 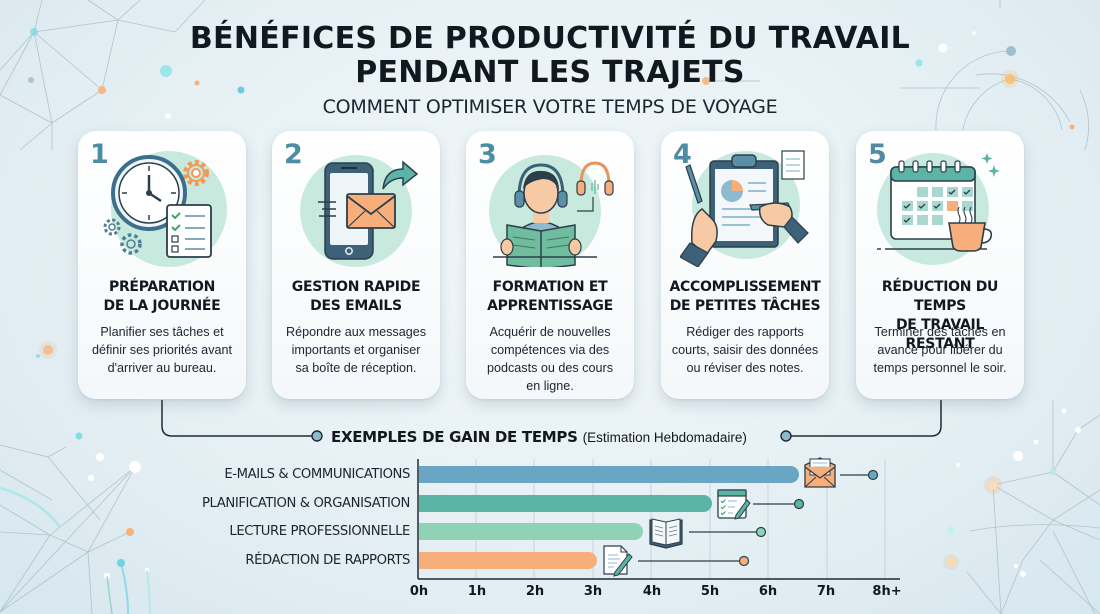 What do you see at coordinates (940, 316) in the screenshot?
I see `card-heading: RÉDUCTION DU TEMPS DE TRAVAIL RESTANT` at bounding box center [940, 316].